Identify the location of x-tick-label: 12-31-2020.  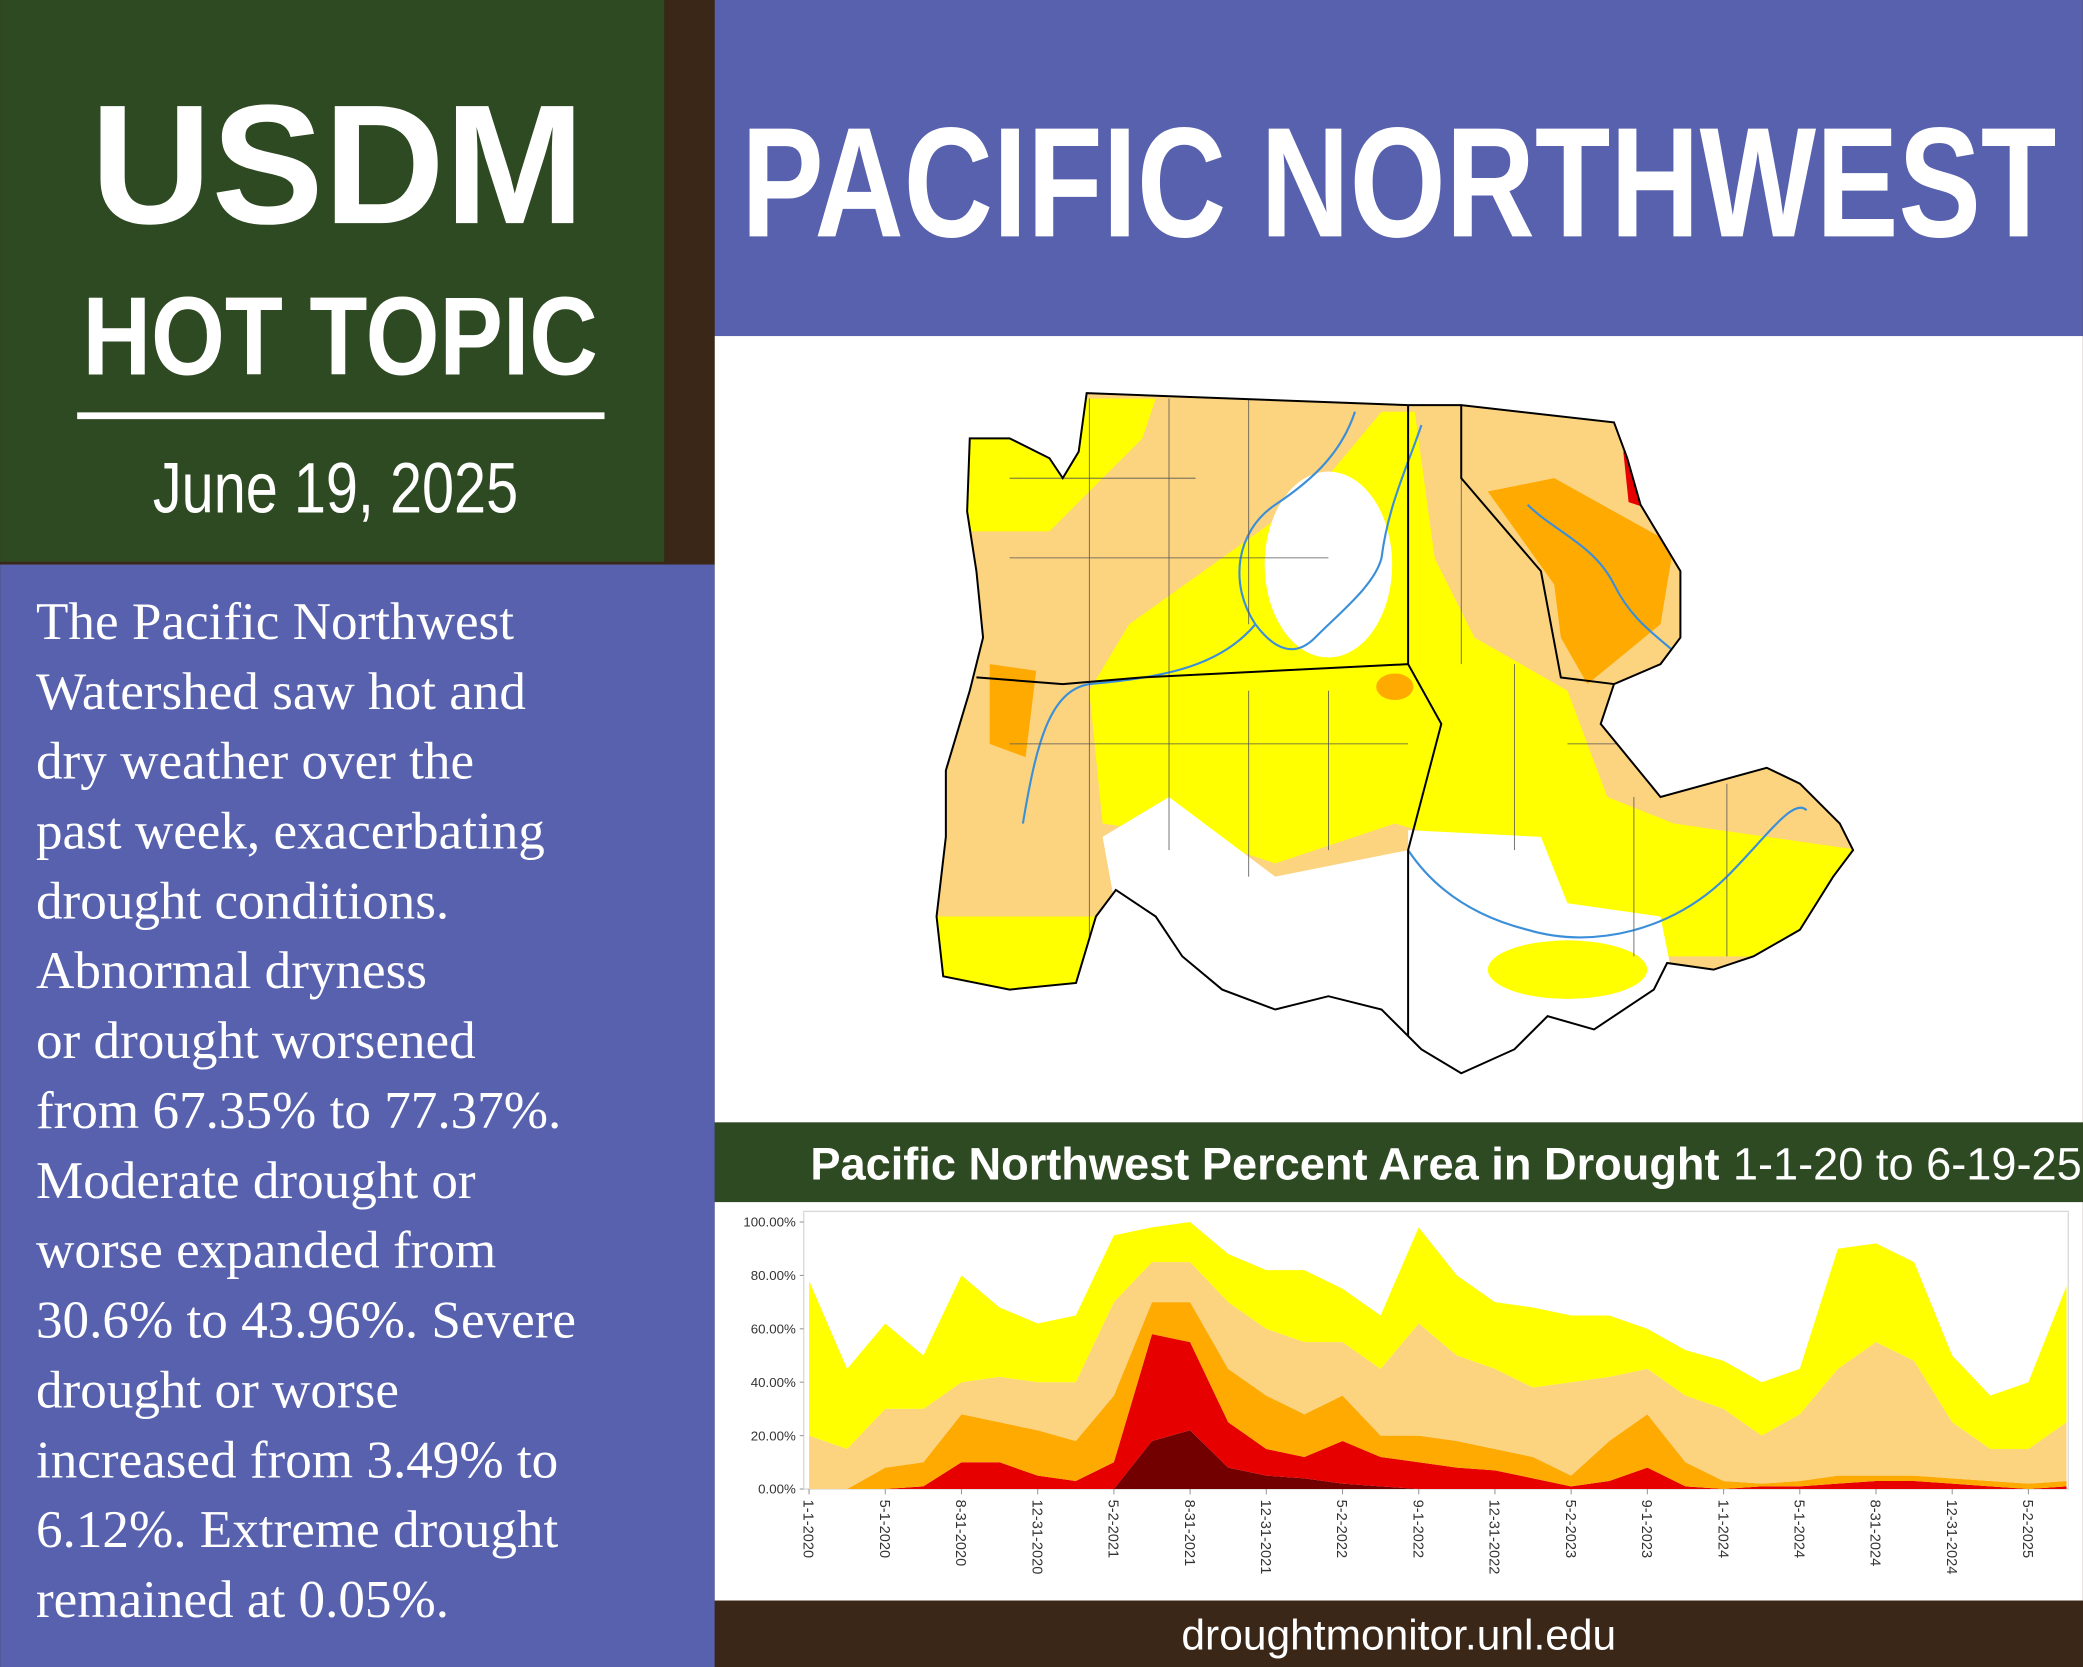
(1036, 1537).